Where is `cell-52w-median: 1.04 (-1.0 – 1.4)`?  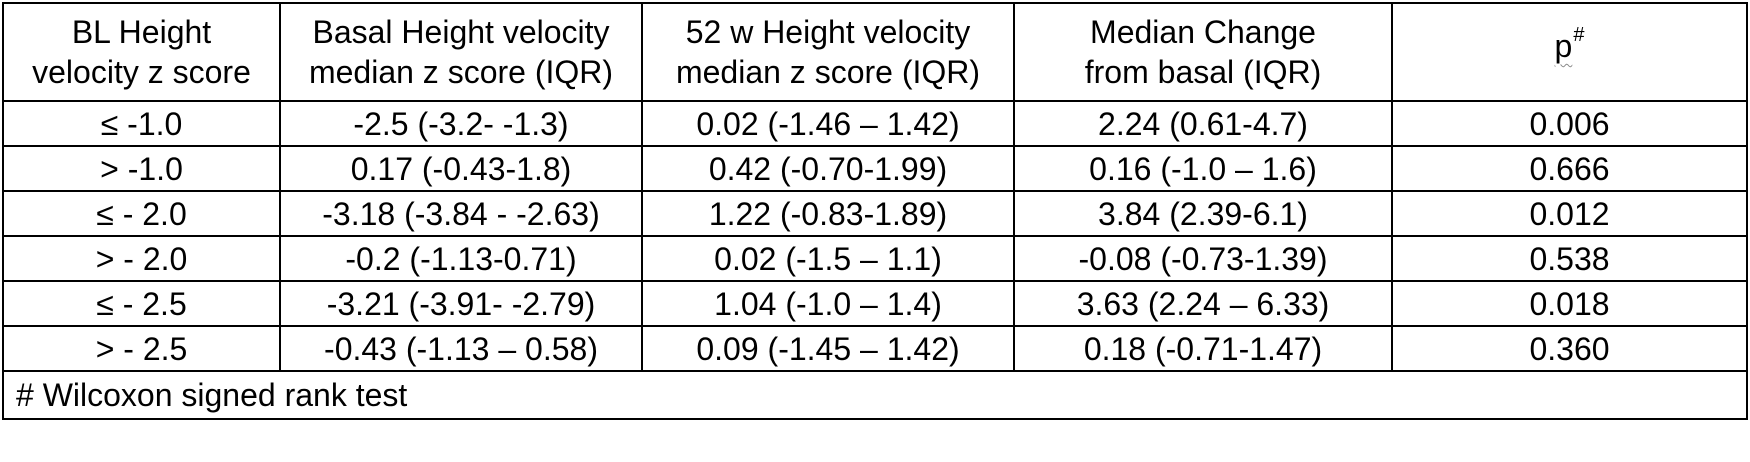 cell-52w-median: 1.04 (-1.0 – 1.4) is located at coordinates (828, 303).